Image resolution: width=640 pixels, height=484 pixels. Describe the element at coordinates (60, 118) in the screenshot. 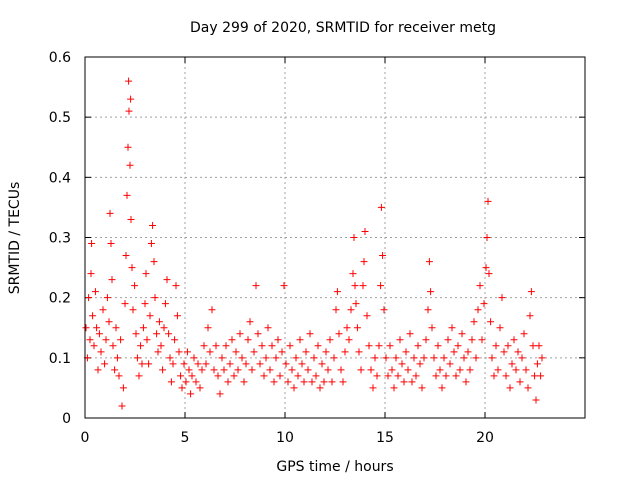

I see `y-tick-label: 0.5` at that location.